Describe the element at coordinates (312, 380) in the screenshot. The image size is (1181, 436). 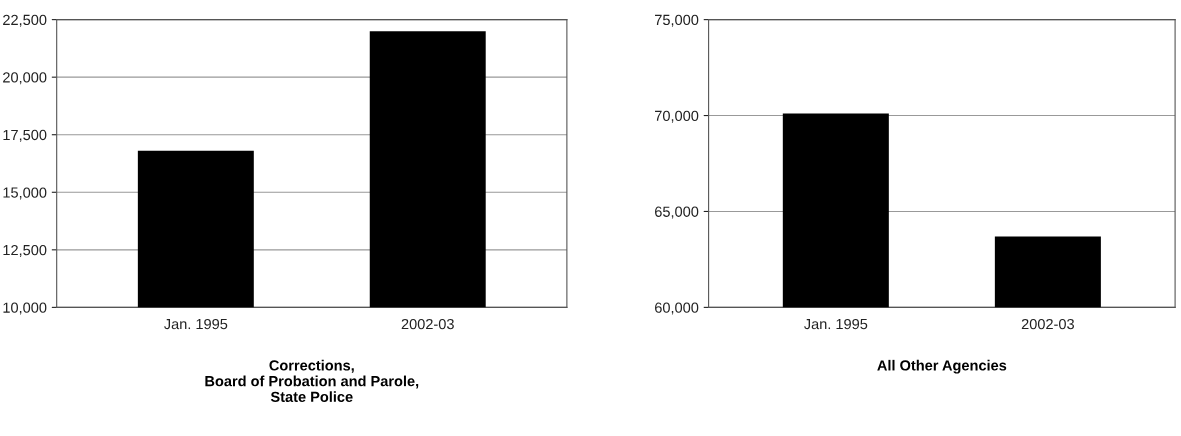
I see `x-axis-title: Corrections, Board of Probation and Parole, State Police` at that location.